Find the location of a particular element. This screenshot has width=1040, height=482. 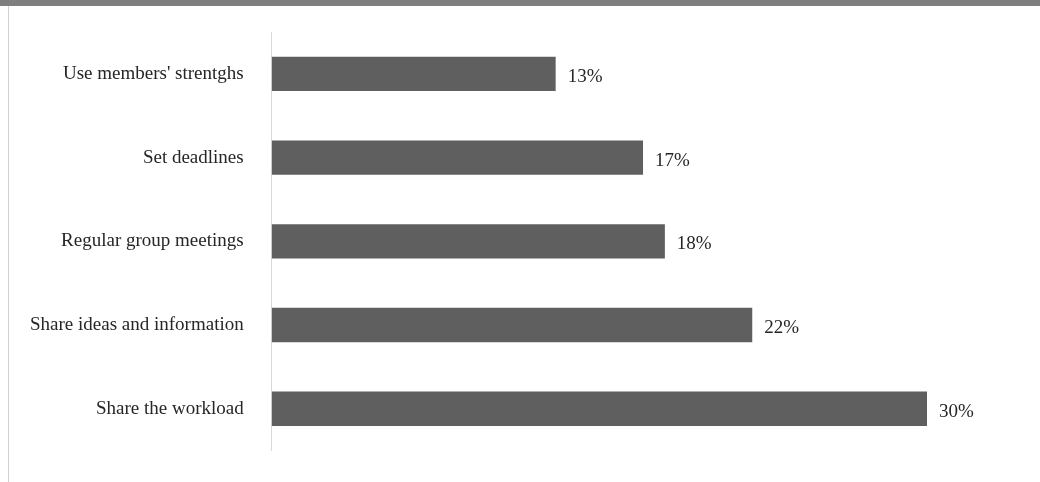

y-tick-label: Share the workload is located at coordinates (170, 407).